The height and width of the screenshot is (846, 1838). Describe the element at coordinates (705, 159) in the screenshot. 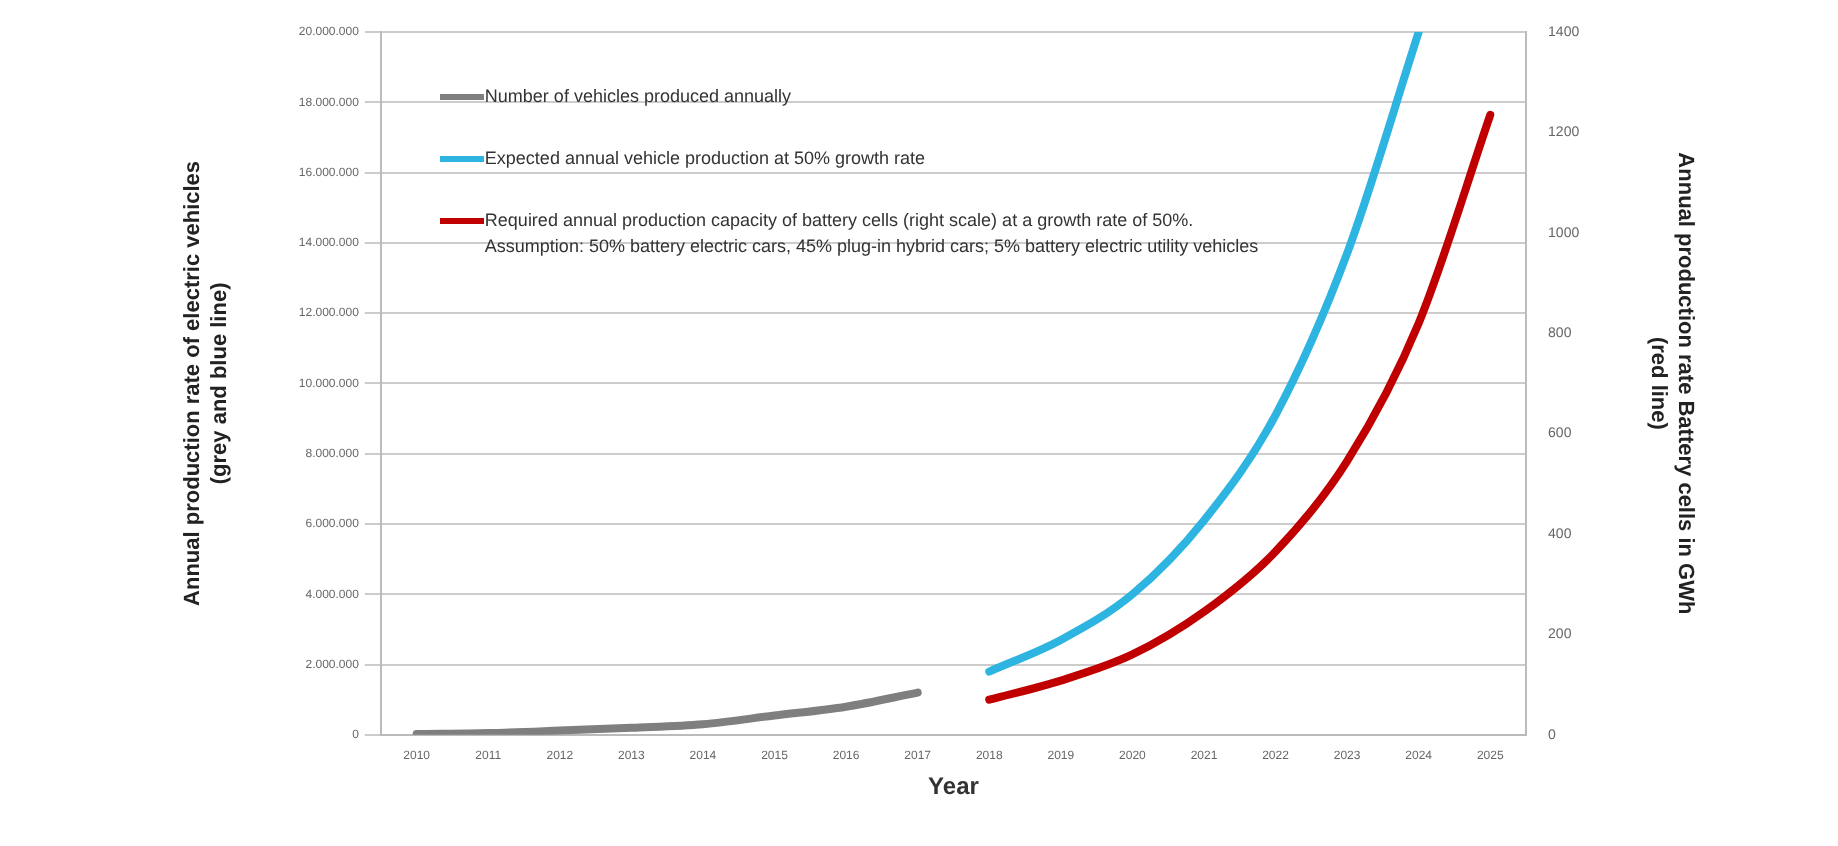

I see `legend-label: Expected annual vehicle production at 50% growth rate` at that location.